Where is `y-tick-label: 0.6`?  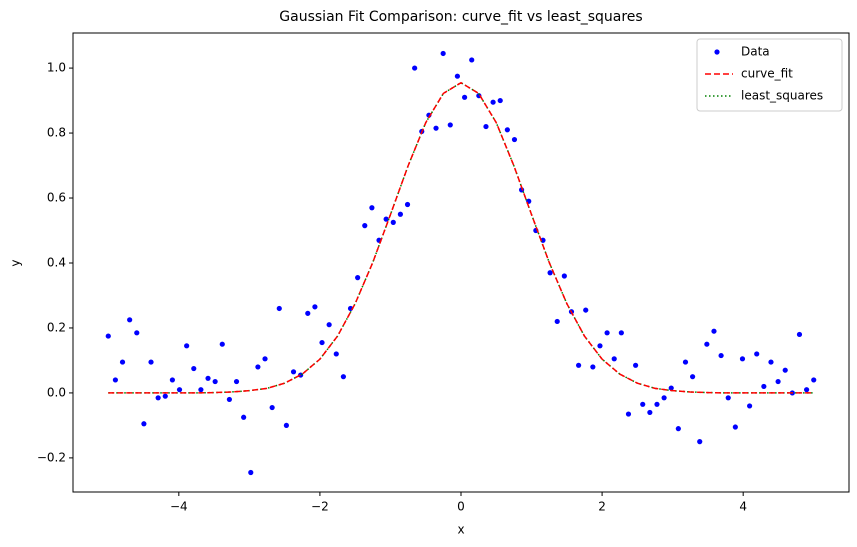 y-tick-label: 0.6 is located at coordinates (56, 198).